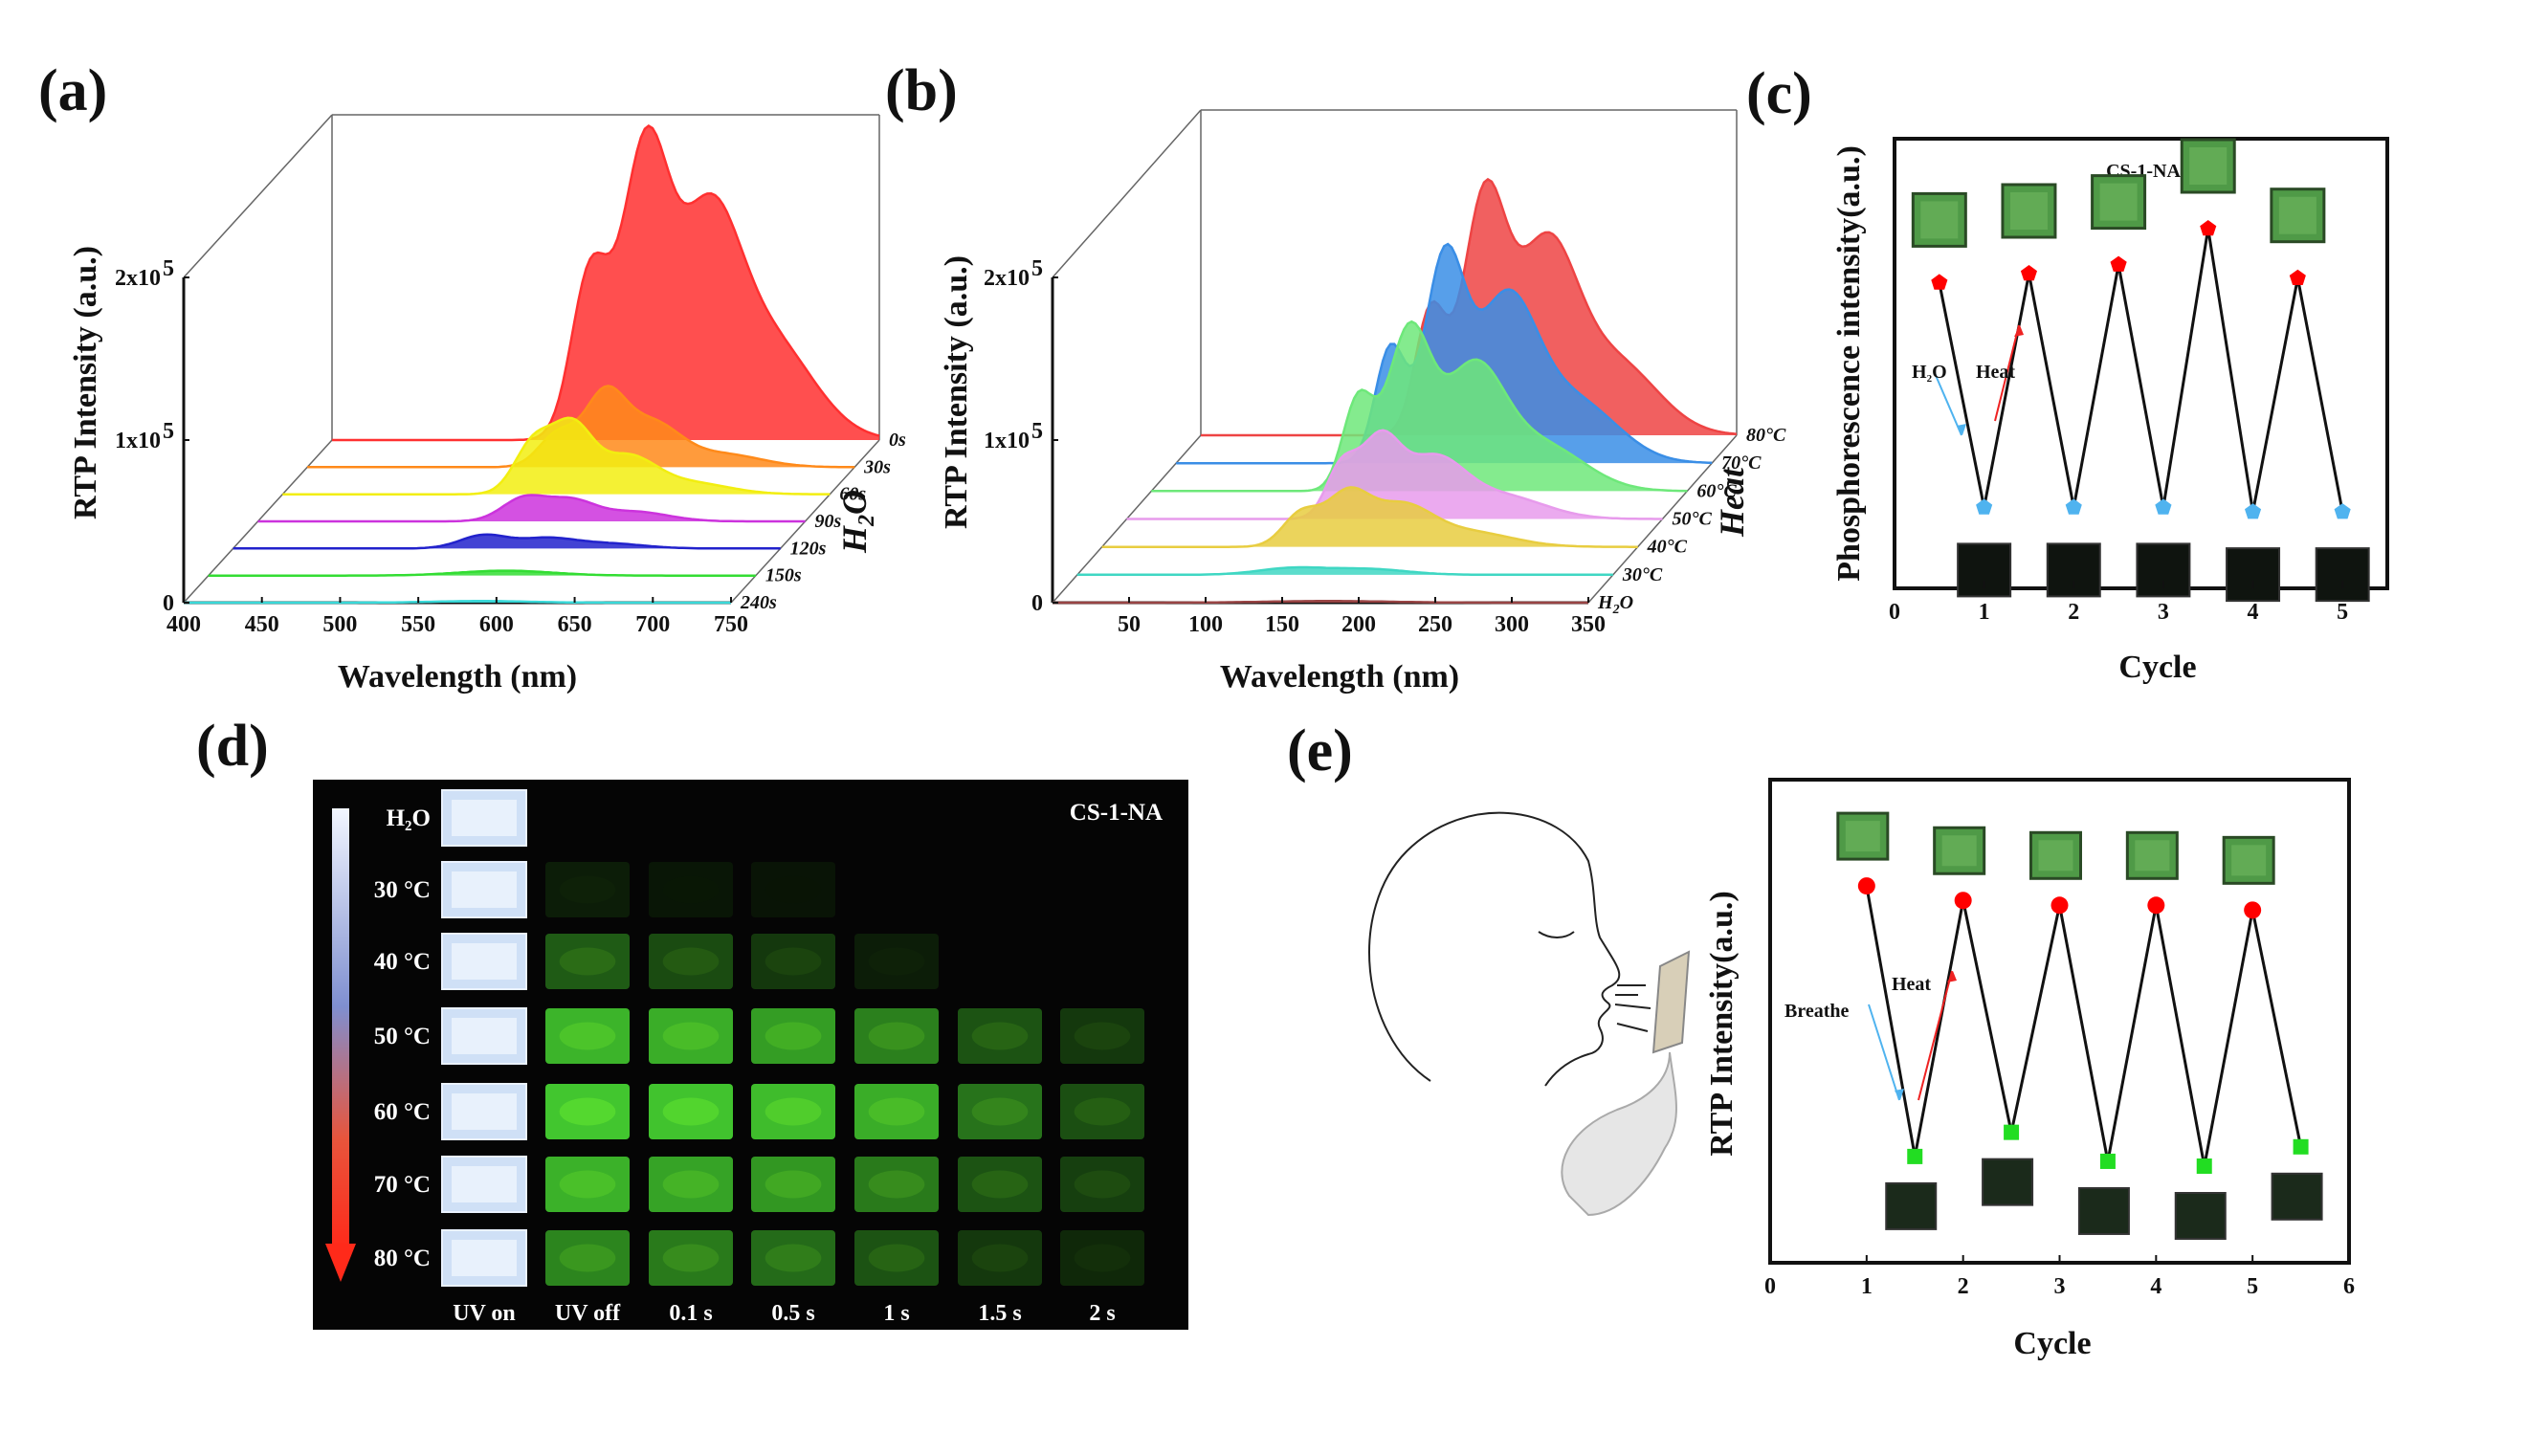  What do you see at coordinates (896, 1314) in the screenshot?
I see `column-label-4: 1 s` at bounding box center [896, 1314].